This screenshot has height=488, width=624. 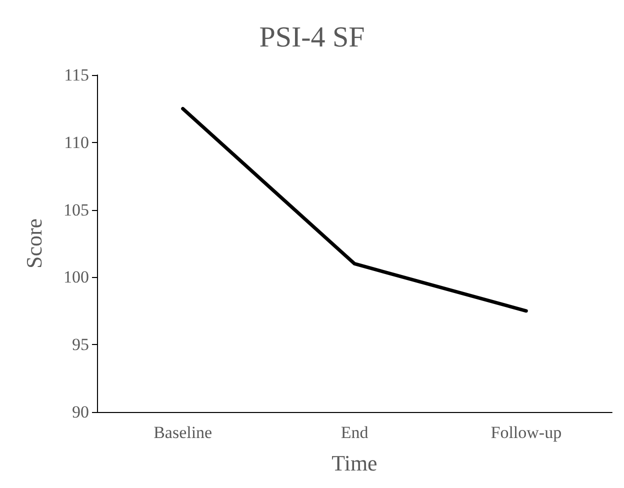 What do you see at coordinates (355, 463) in the screenshot?
I see `x-axis-title: Time` at bounding box center [355, 463].